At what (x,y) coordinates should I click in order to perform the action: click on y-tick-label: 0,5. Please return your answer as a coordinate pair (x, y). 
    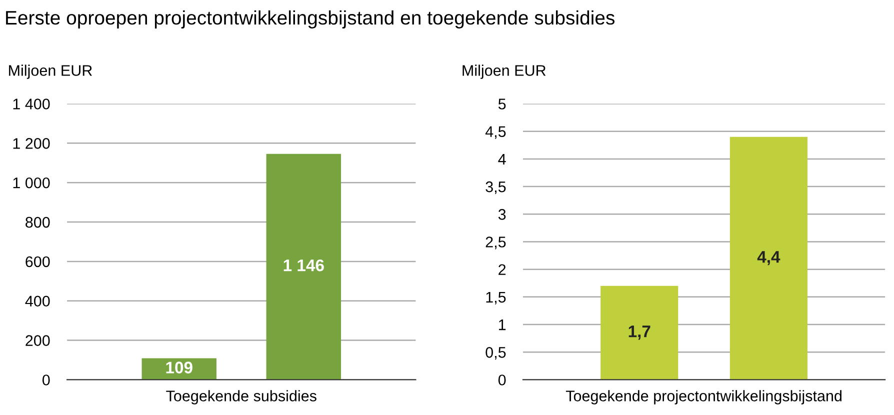
    Looking at the image, I should click on (496, 353).